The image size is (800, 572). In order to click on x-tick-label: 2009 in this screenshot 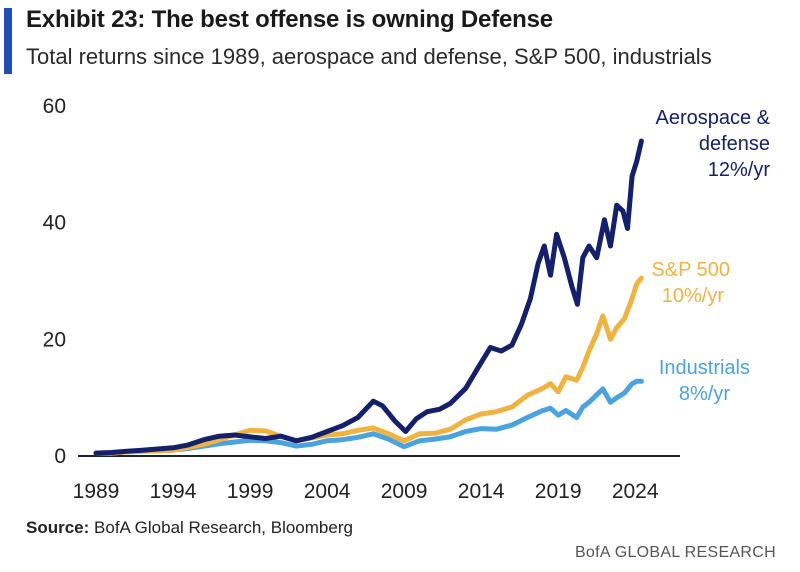, I will do `click(404, 491)`.